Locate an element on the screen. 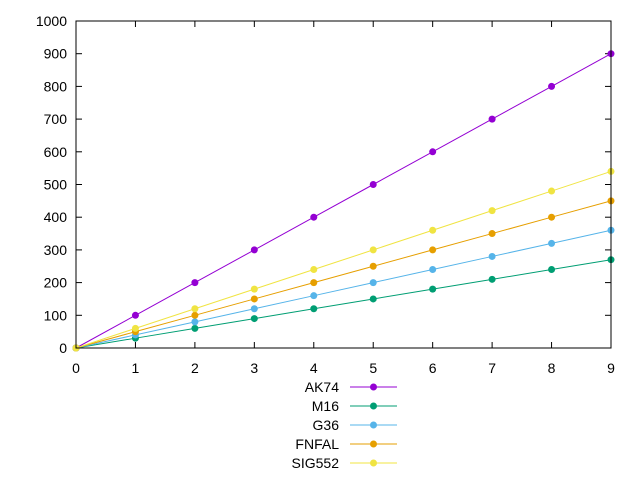  y-tick-label: 700 is located at coordinates (56, 119).